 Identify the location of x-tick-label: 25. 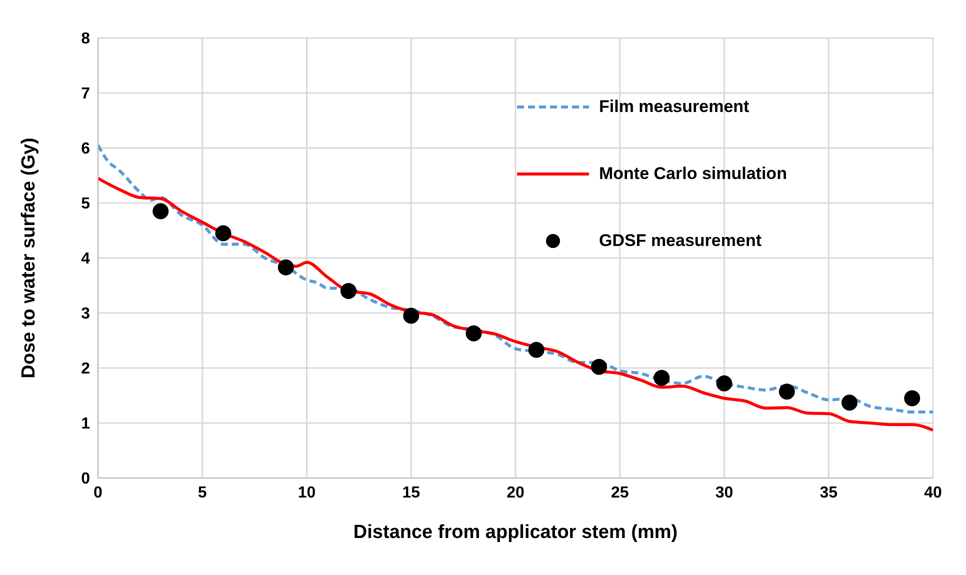
(619, 493).